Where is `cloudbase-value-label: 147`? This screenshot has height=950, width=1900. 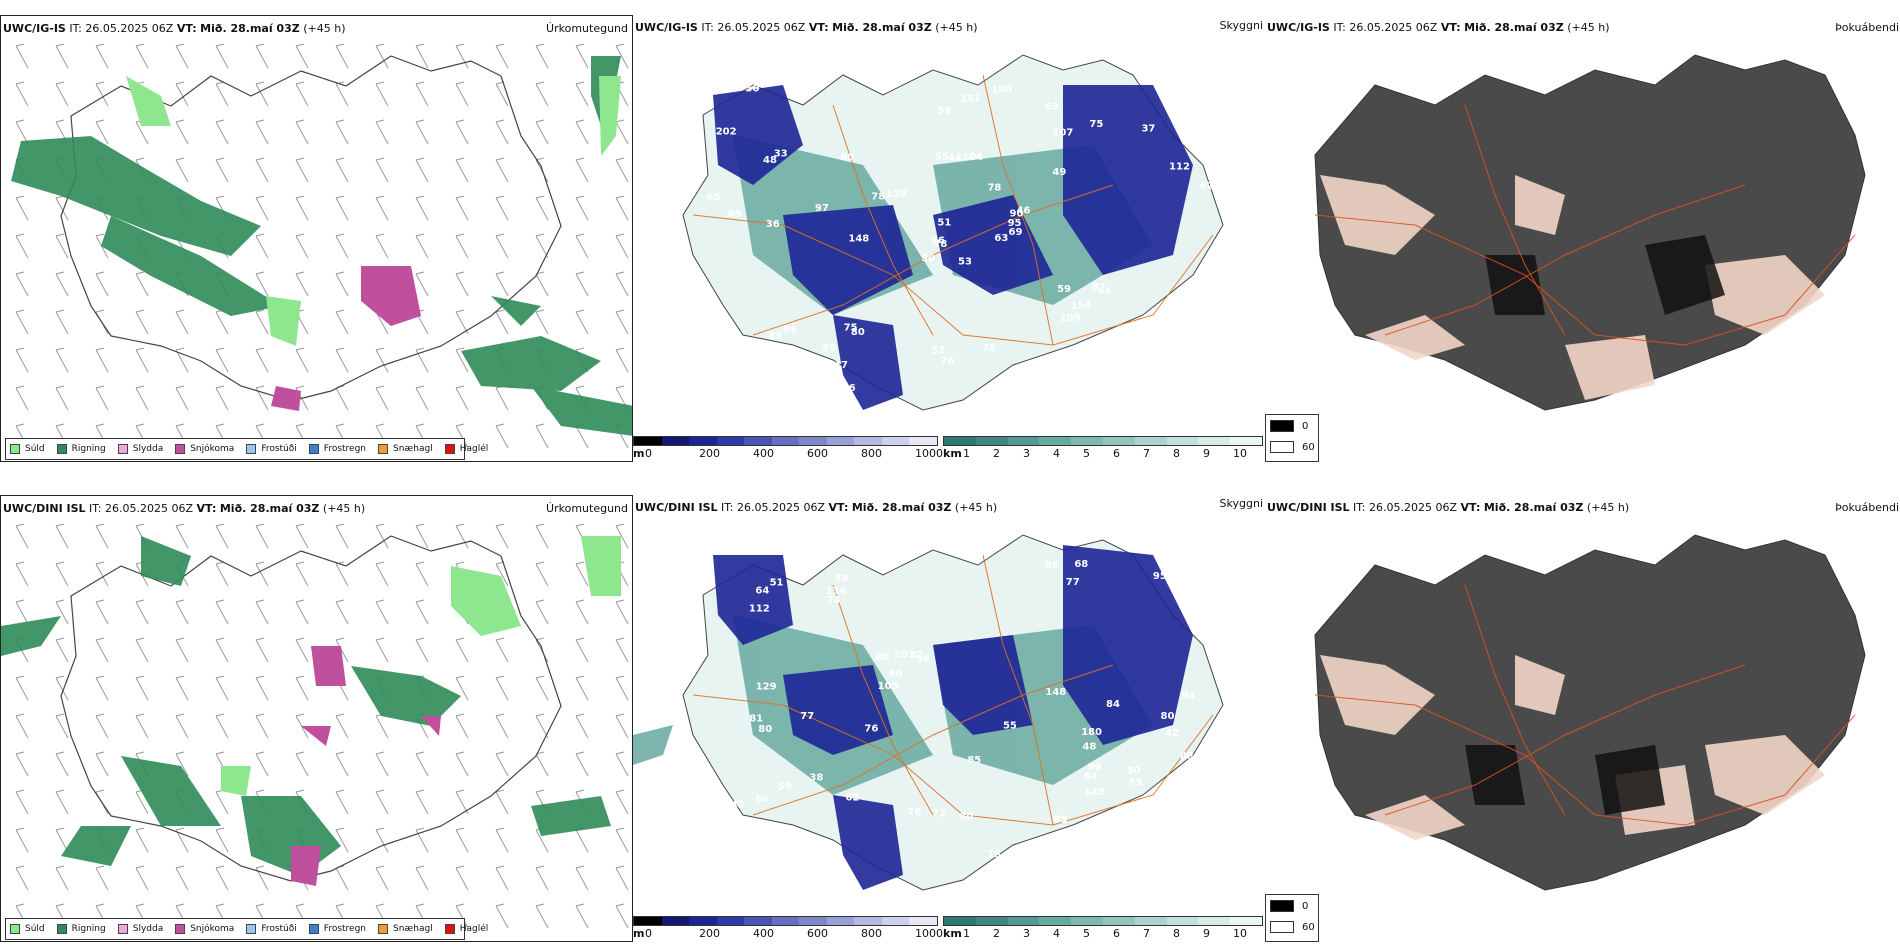
cloudbase-value-label: 147 is located at coordinates (837, 365).